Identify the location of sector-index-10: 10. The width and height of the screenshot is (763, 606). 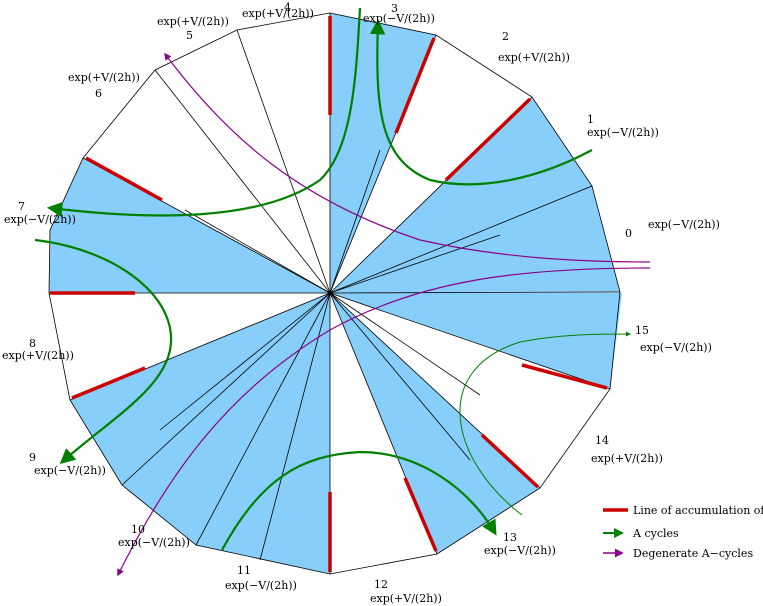
(138, 529).